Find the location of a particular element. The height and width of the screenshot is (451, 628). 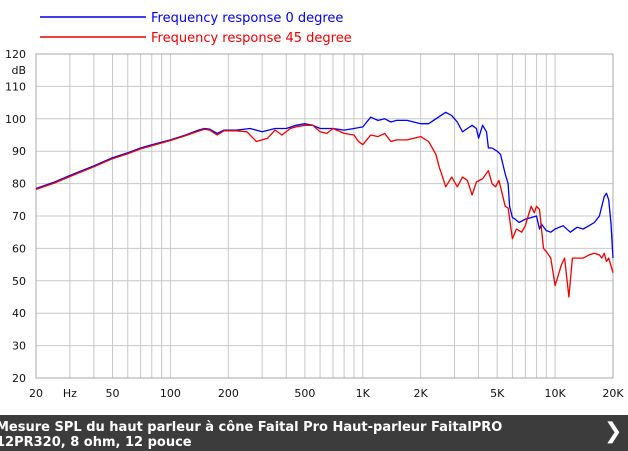

x-tick-label: 1K is located at coordinates (363, 393).